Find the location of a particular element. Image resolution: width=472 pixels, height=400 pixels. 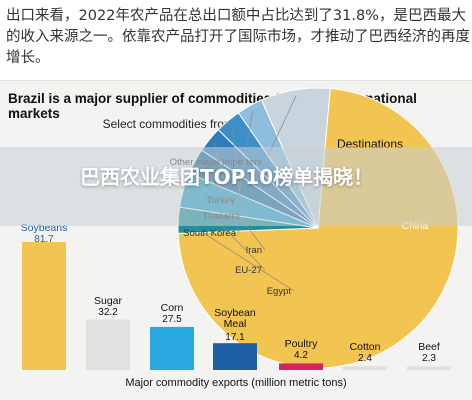

overlay-title: 巴西农业集团TOP10榜单揭晓！ is located at coordinates (227, 177).